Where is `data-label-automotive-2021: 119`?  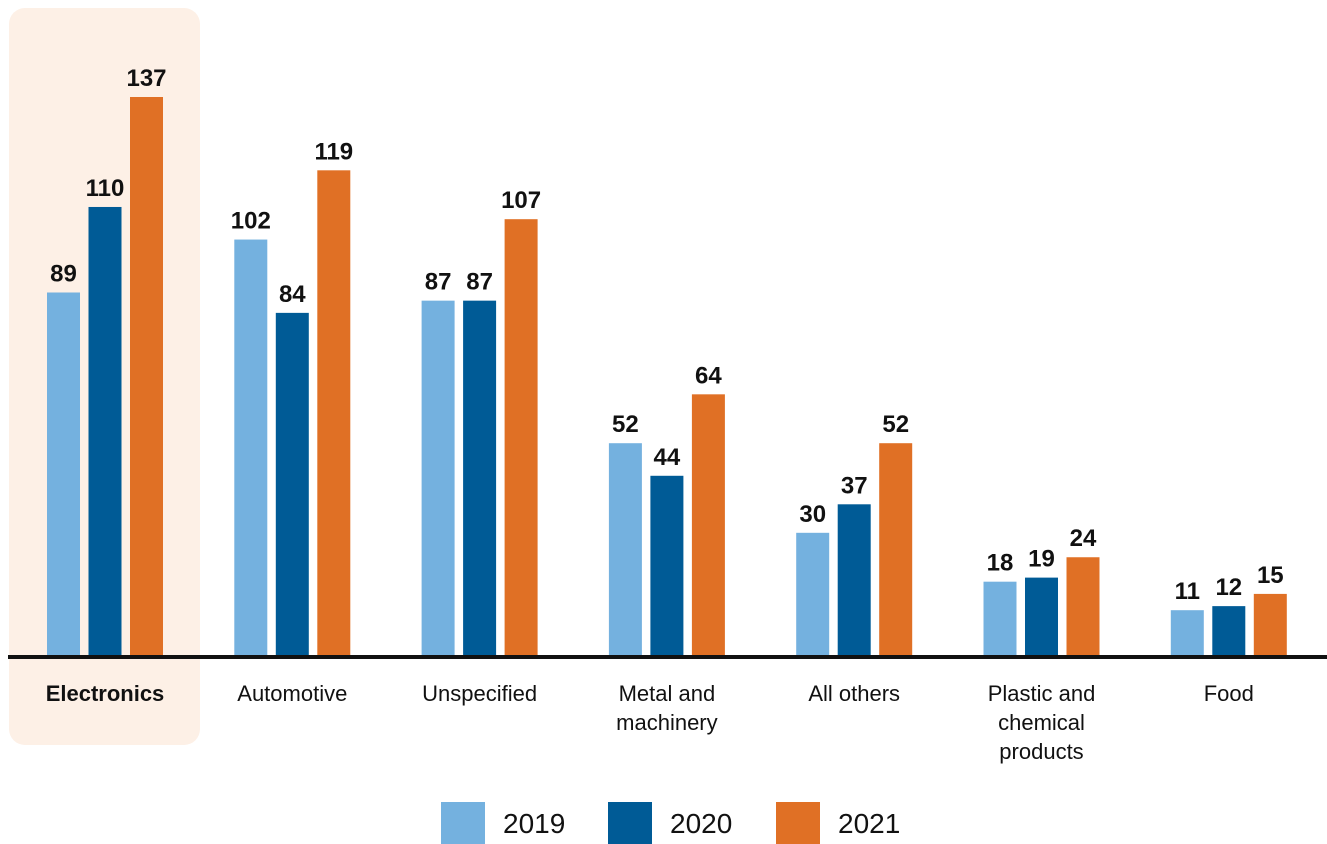 data-label-automotive-2021: 119 is located at coordinates (333, 151).